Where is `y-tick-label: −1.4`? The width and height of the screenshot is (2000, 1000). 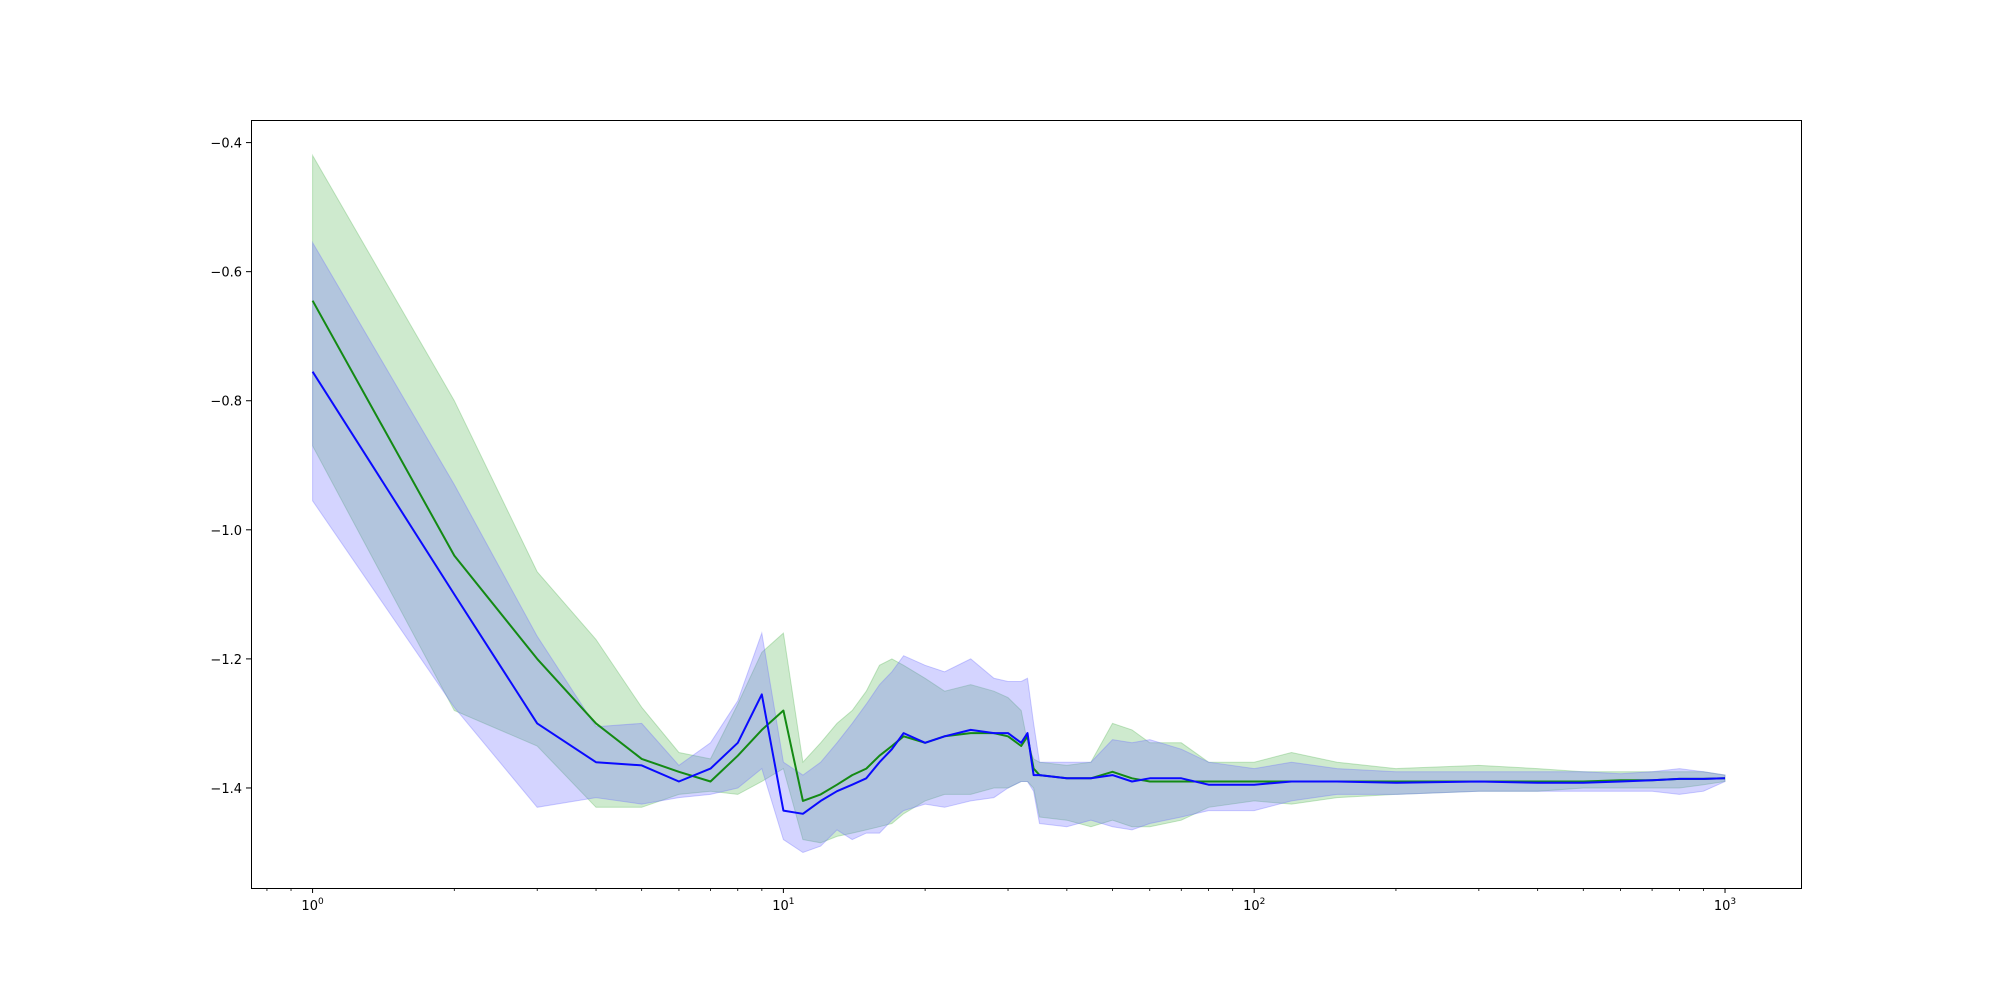
y-tick-label: −1.4 is located at coordinates (226, 789).